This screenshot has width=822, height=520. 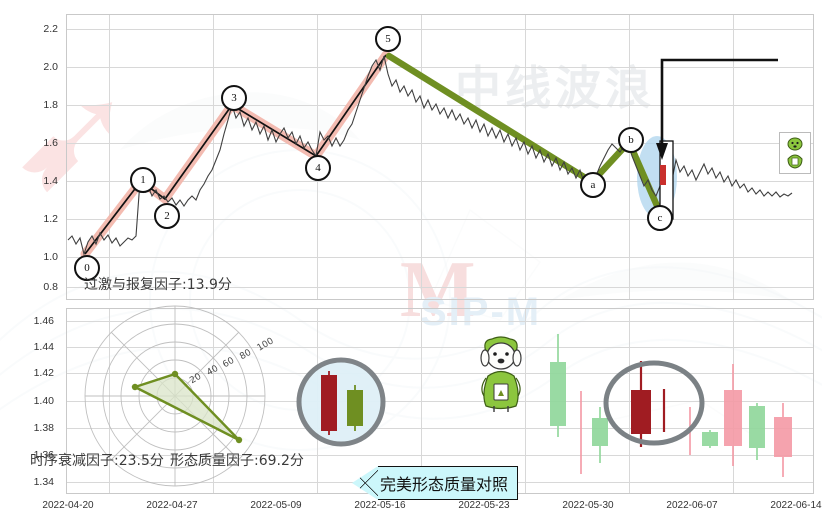 I want to click on wave-node-c: c, so click(x=660, y=218).